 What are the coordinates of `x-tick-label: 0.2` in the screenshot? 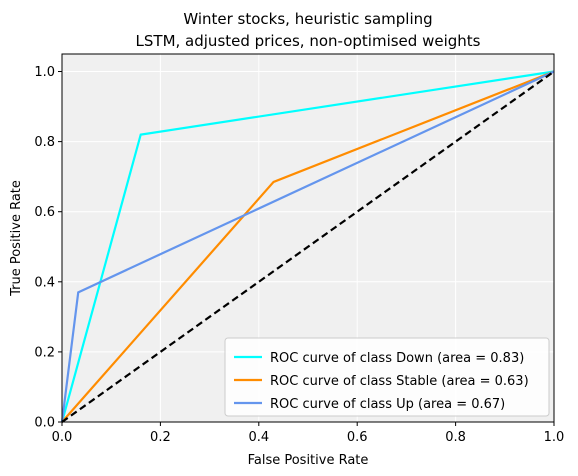 It's located at (160, 437).